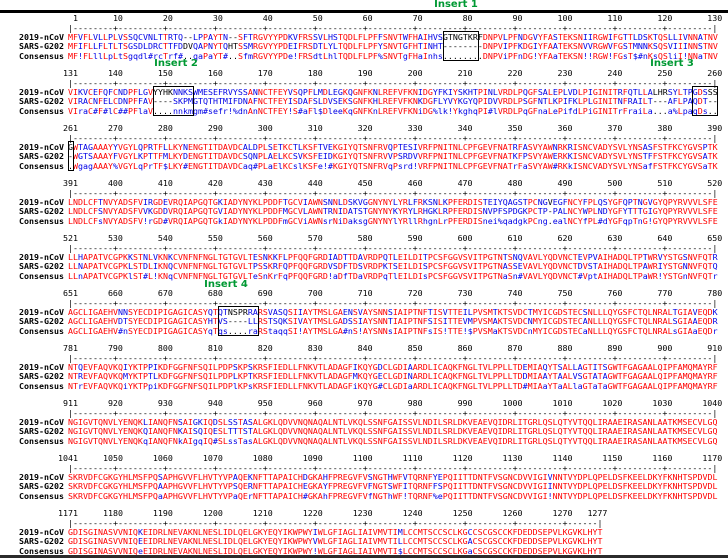 The image size is (728, 560). I want to click on insert-label: Insert 2, so click(176, 63).